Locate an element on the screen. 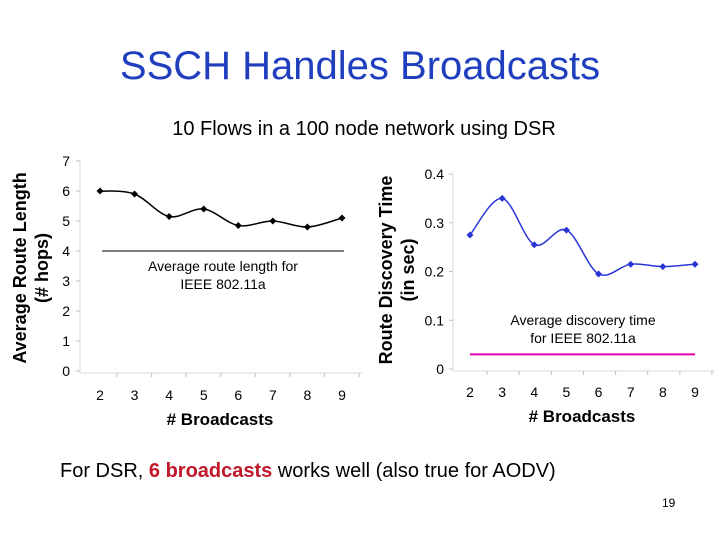  right-xtick-label-4: 6 is located at coordinates (599, 392).